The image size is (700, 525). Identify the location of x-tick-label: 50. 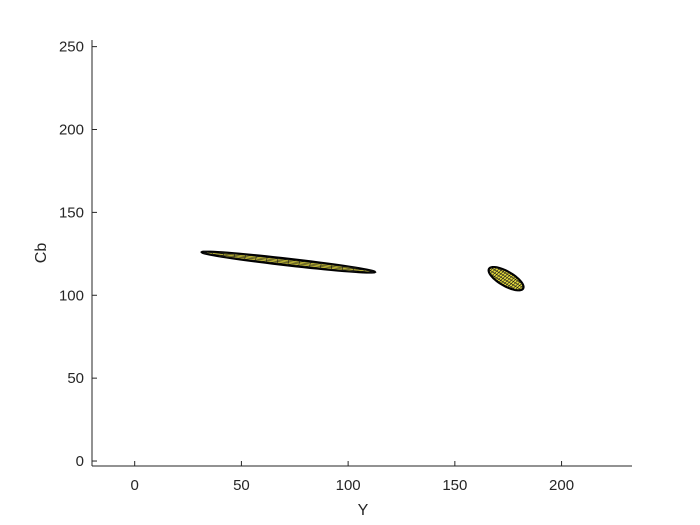
(241, 485).